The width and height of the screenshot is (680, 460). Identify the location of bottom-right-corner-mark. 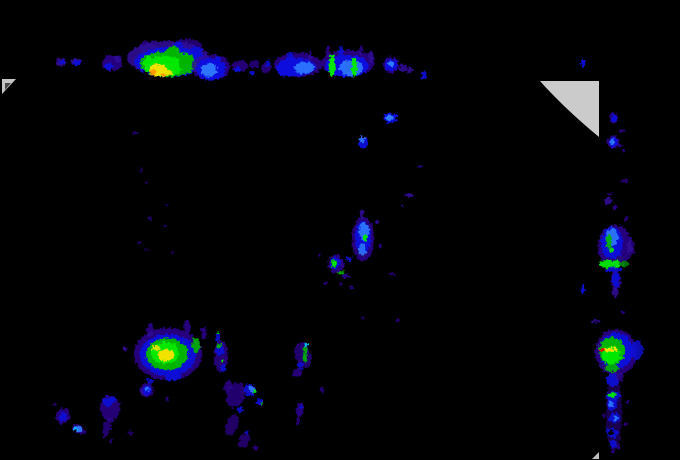
(595, 455).